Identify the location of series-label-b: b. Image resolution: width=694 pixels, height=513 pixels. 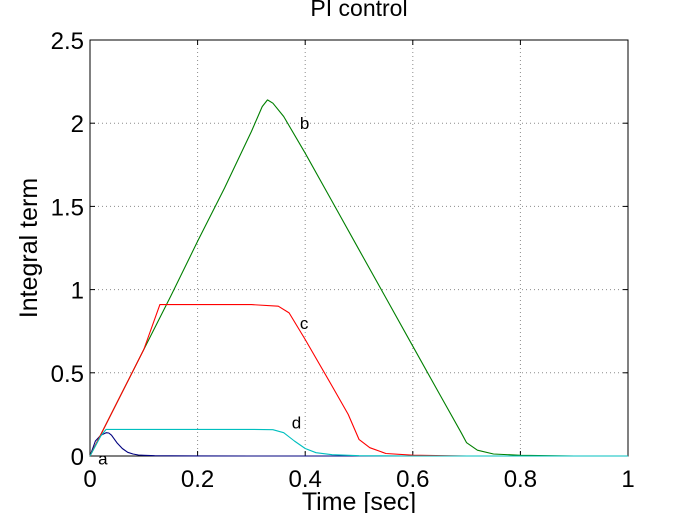
(304, 123).